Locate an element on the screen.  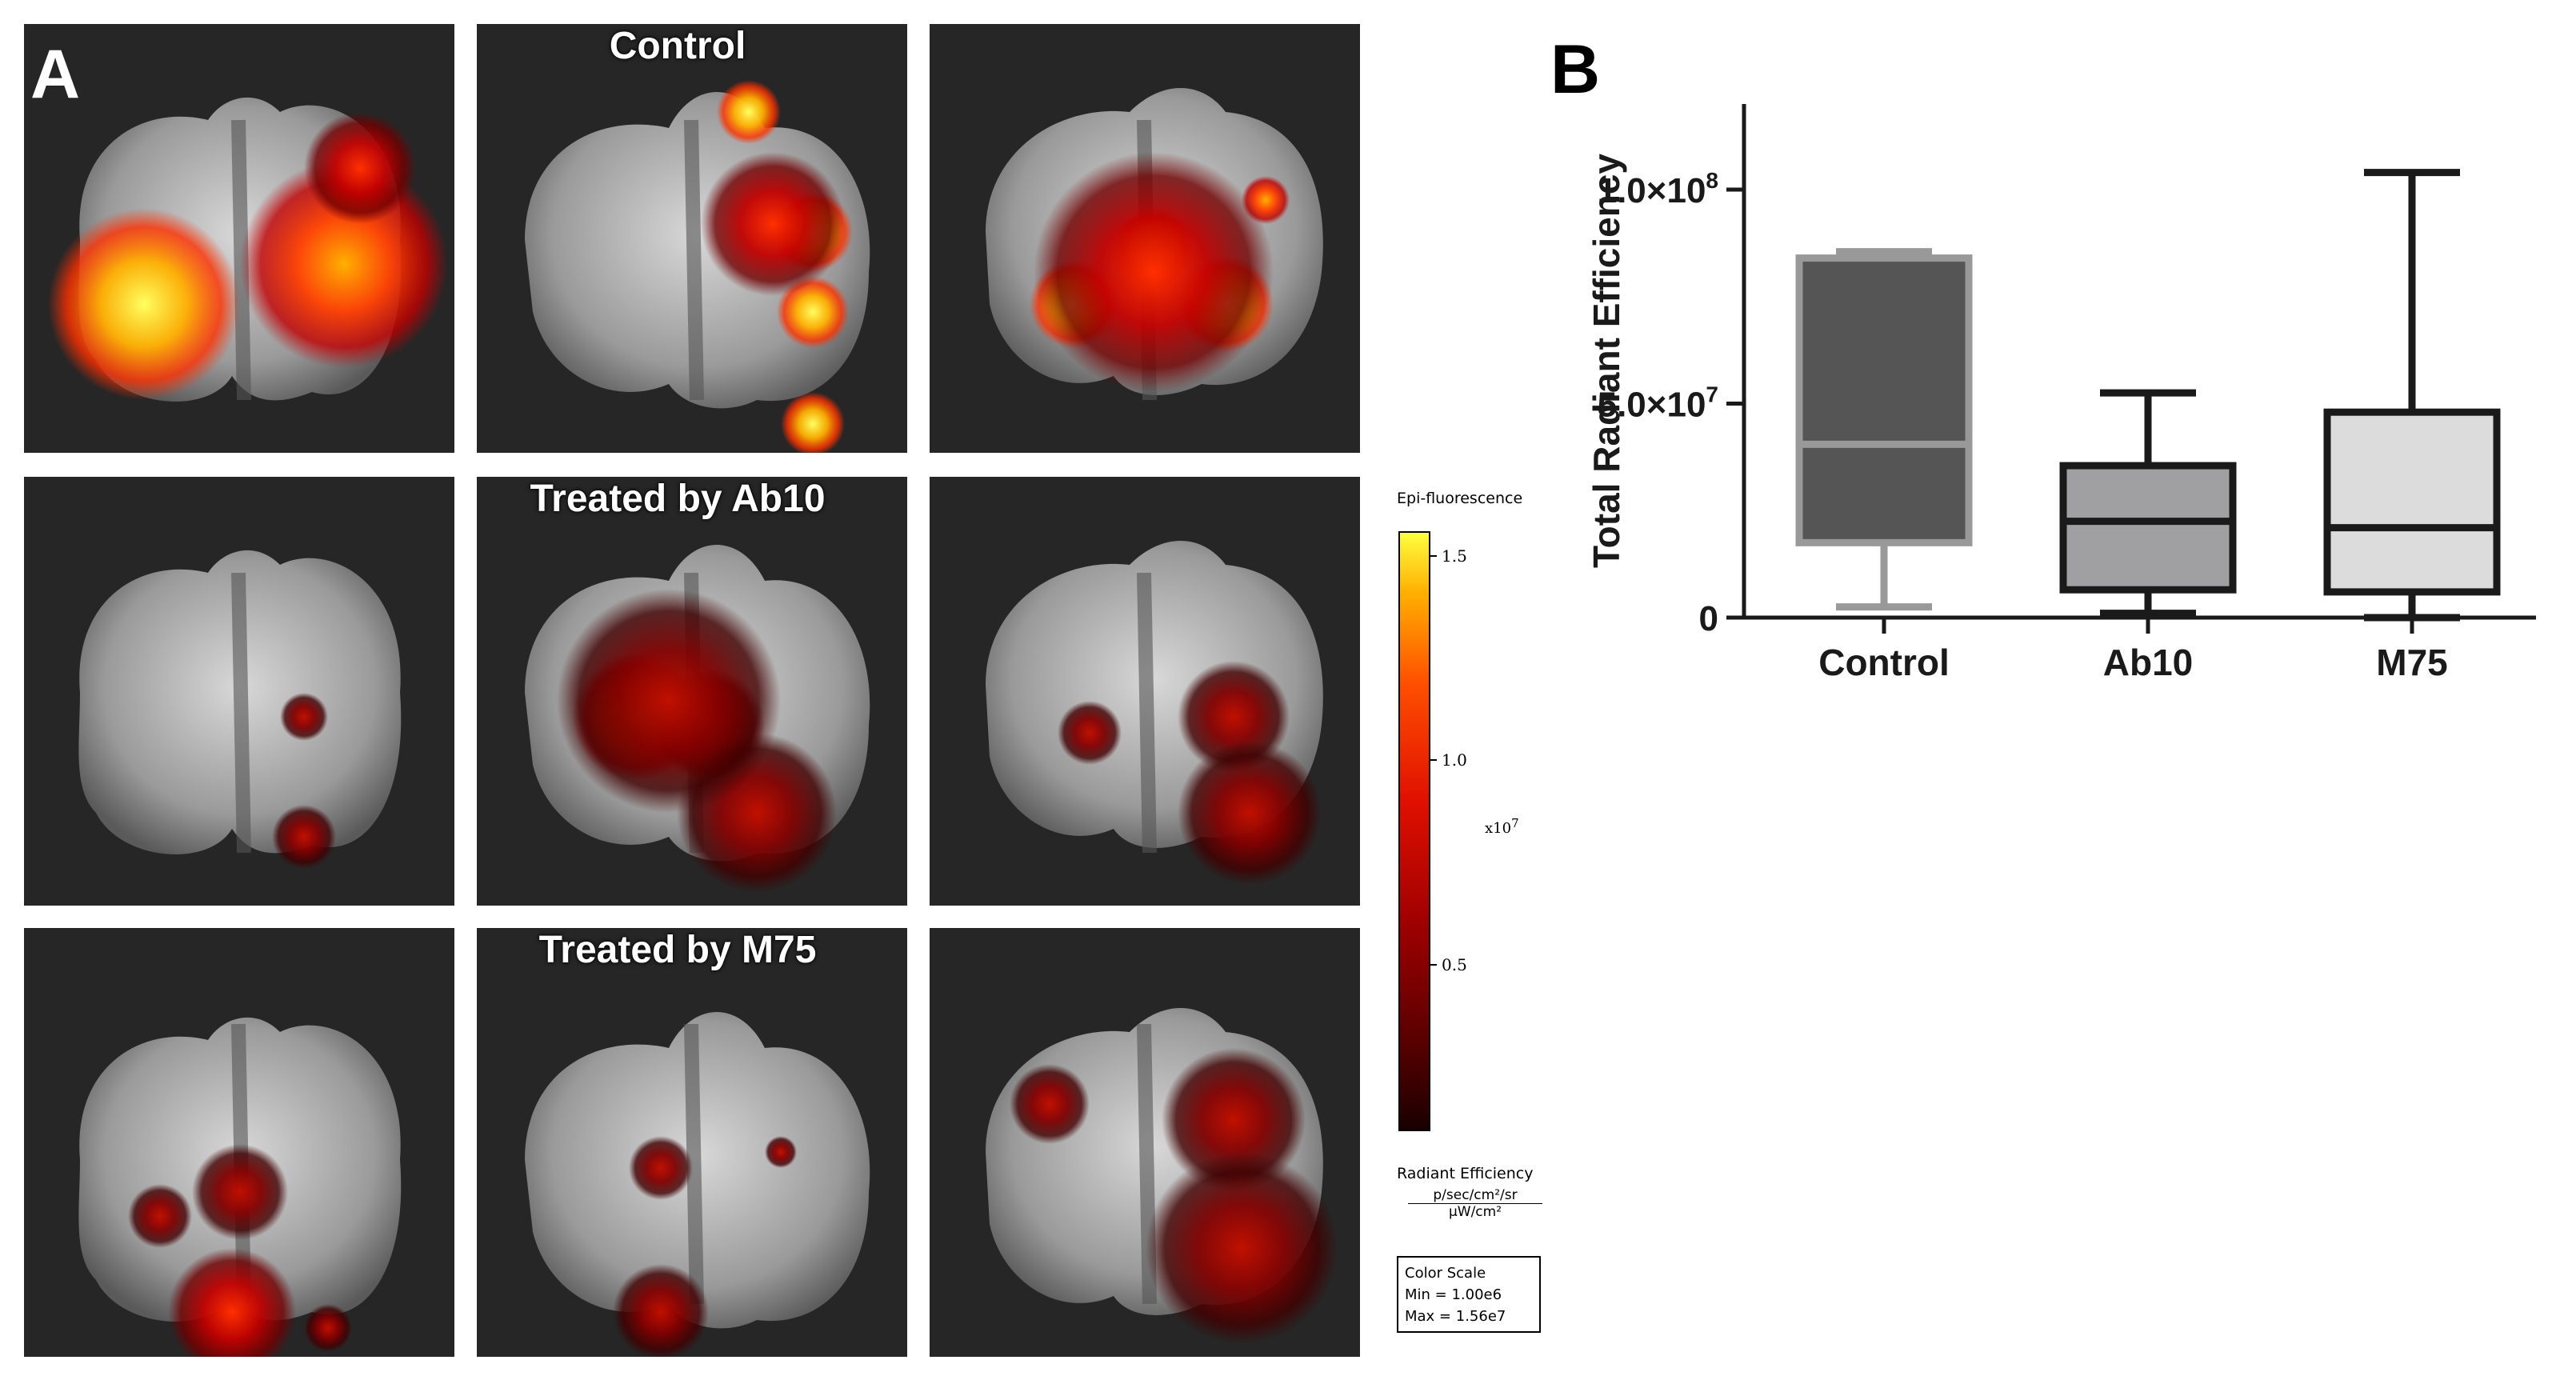
y-axis-label: Total Radiant Efficiency is located at coordinates (1606, 361).